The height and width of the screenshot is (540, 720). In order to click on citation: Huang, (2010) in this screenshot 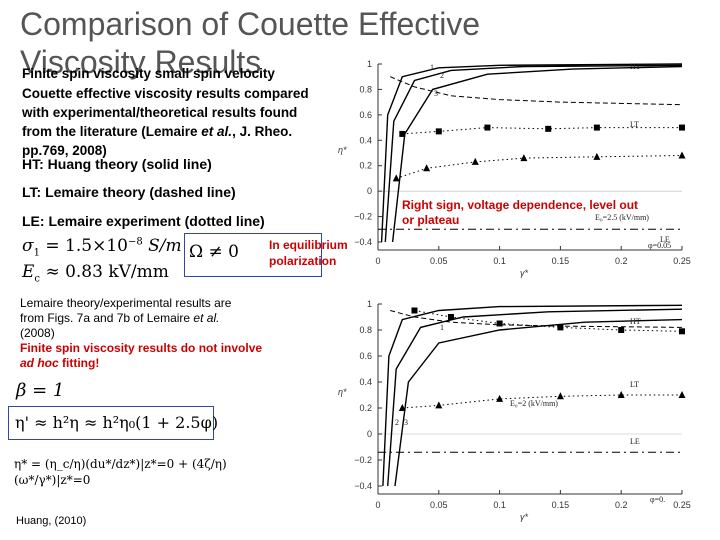, I will do `click(51, 521)`.